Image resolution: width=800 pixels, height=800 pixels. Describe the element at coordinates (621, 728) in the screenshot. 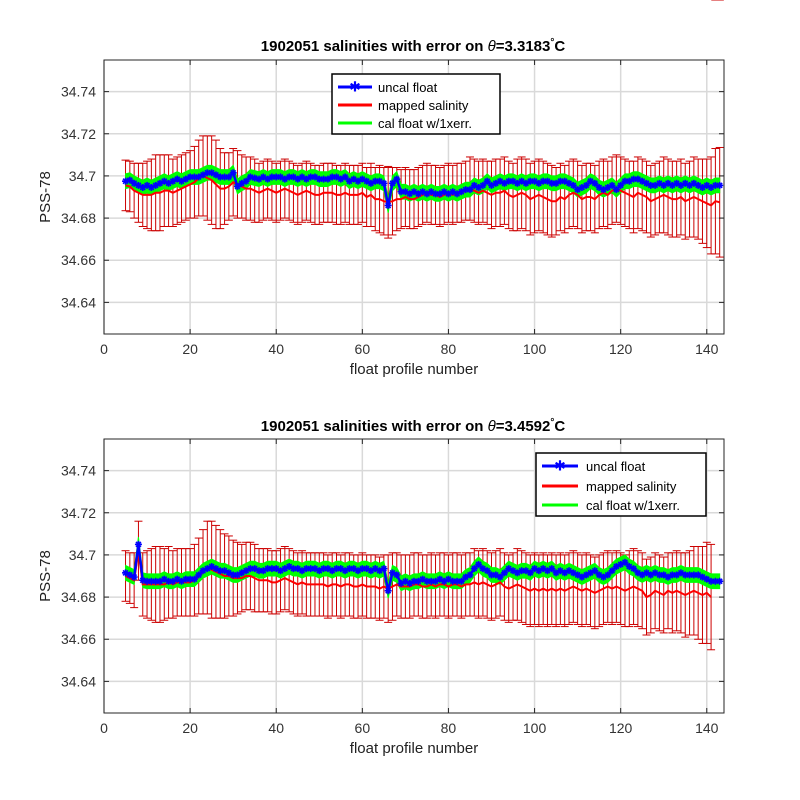

I see `x-tick-label: 120` at that location.